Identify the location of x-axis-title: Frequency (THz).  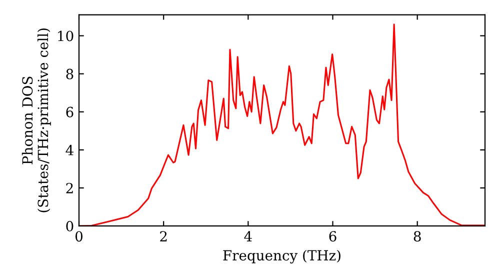
(281, 257).